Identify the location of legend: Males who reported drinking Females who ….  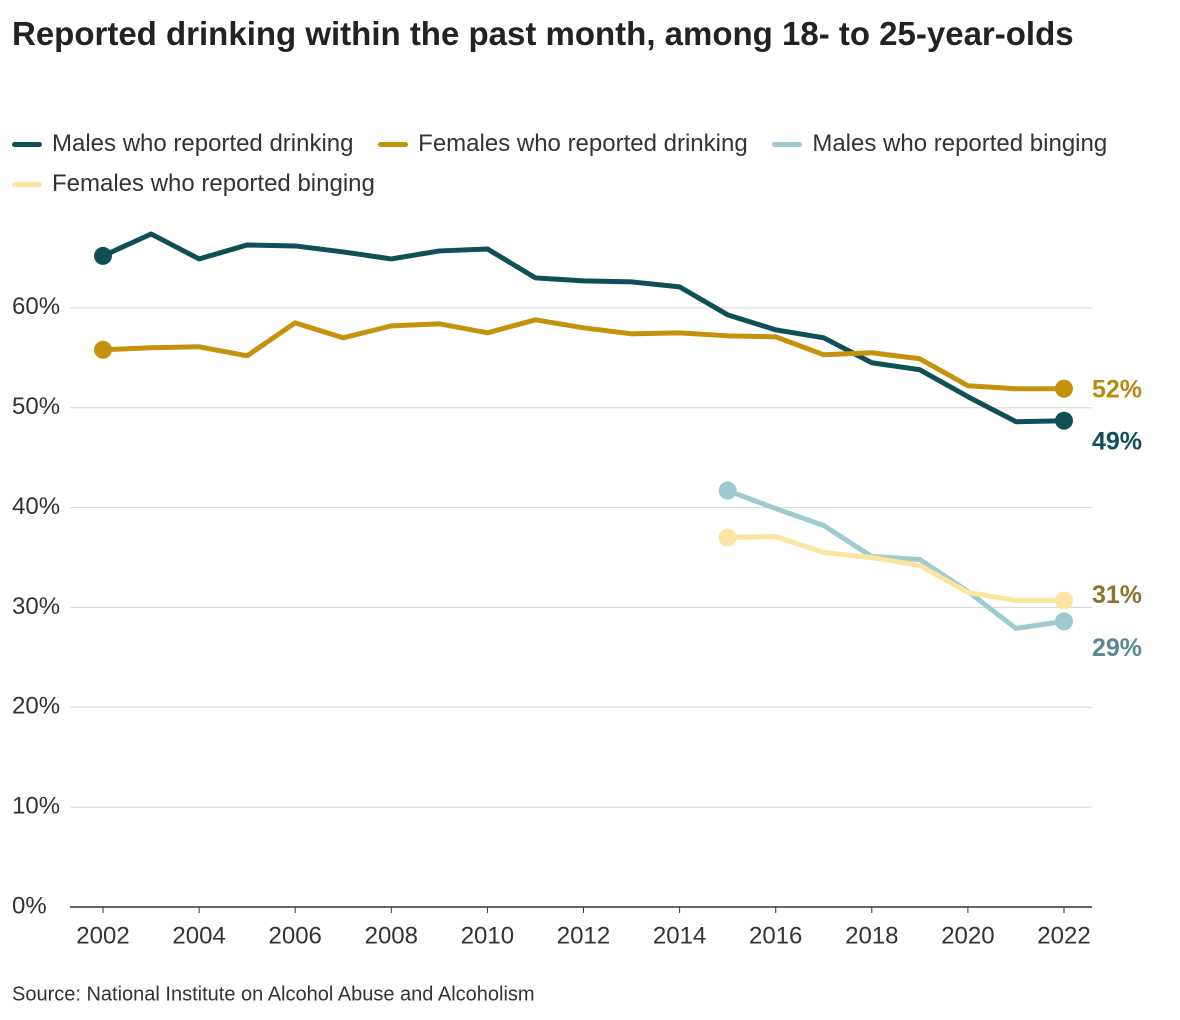
(587, 164).